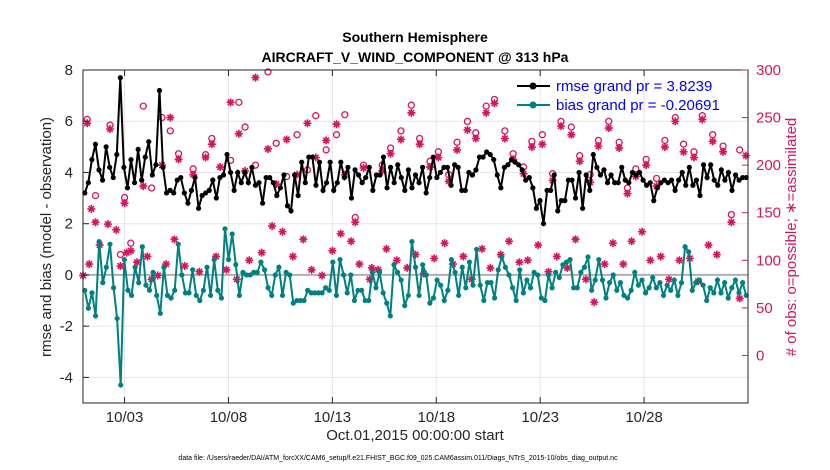  What do you see at coordinates (533, 86) in the screenshot?
I see `legend-rmse-marker` at bounding box center [533, 86].